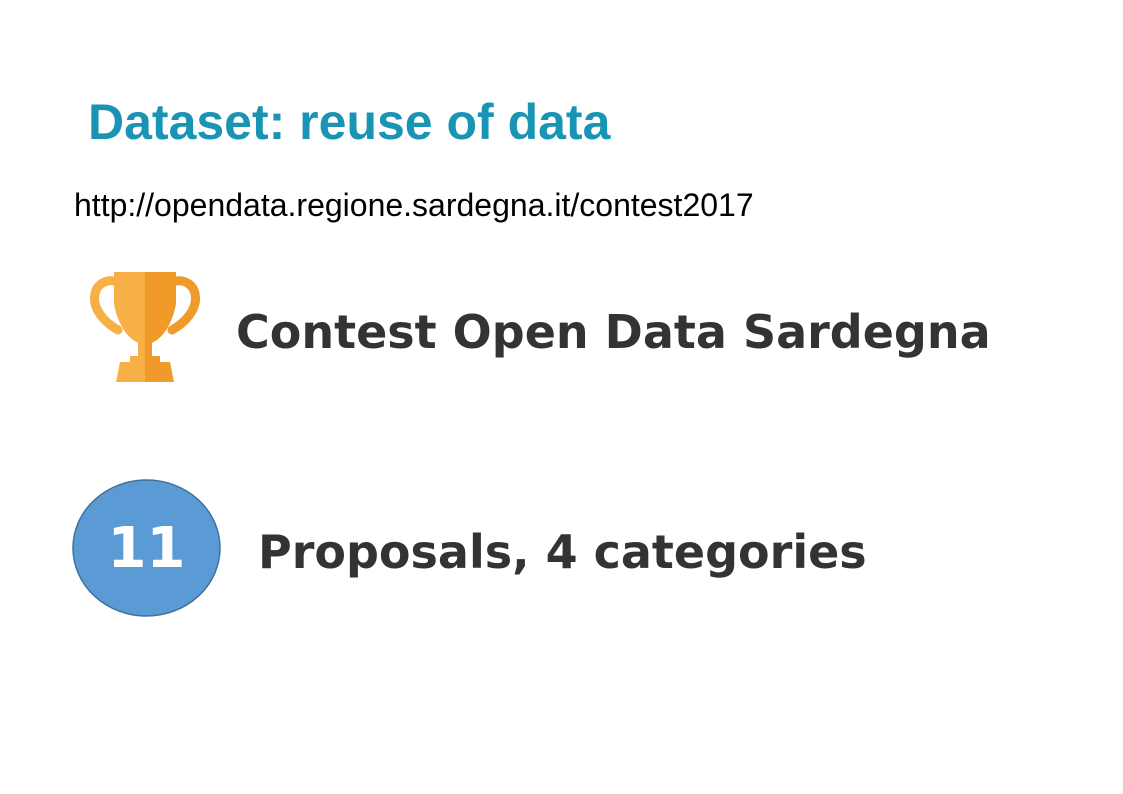 The width and height of the screenshot is (1123, 794). Describe the element at coordinates (145, 326) in the screenshot. I see `trophy-icon` at that location.